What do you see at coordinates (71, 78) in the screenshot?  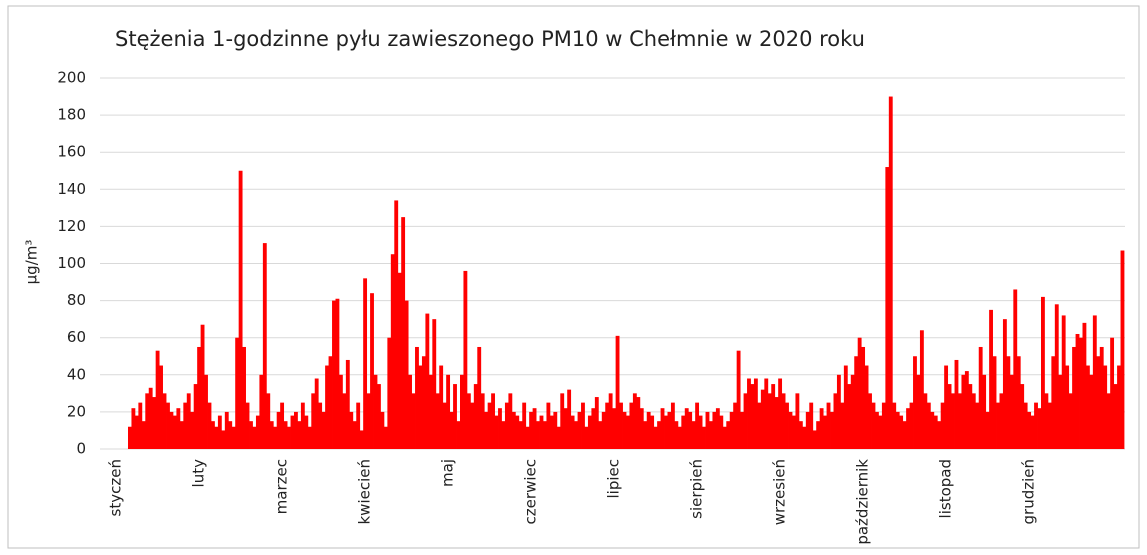 I see `y-tick-label: 200` at bounding box center [71, 78].